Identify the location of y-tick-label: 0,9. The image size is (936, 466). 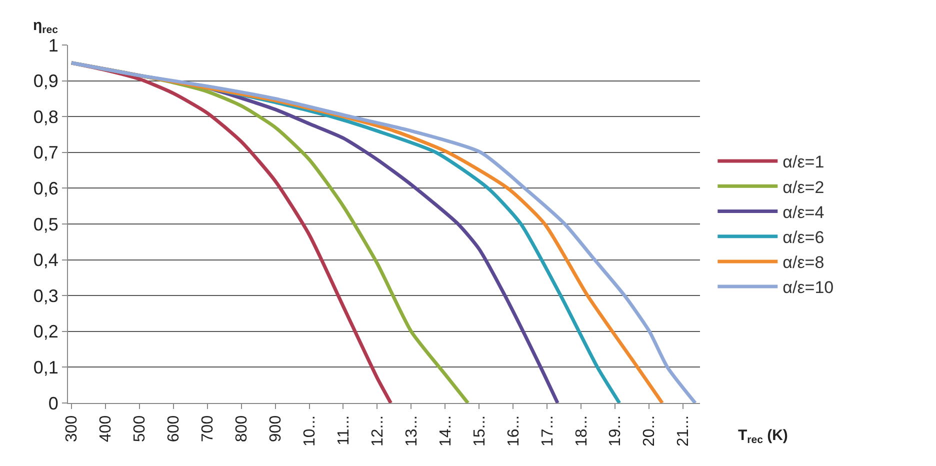
(45, 81).